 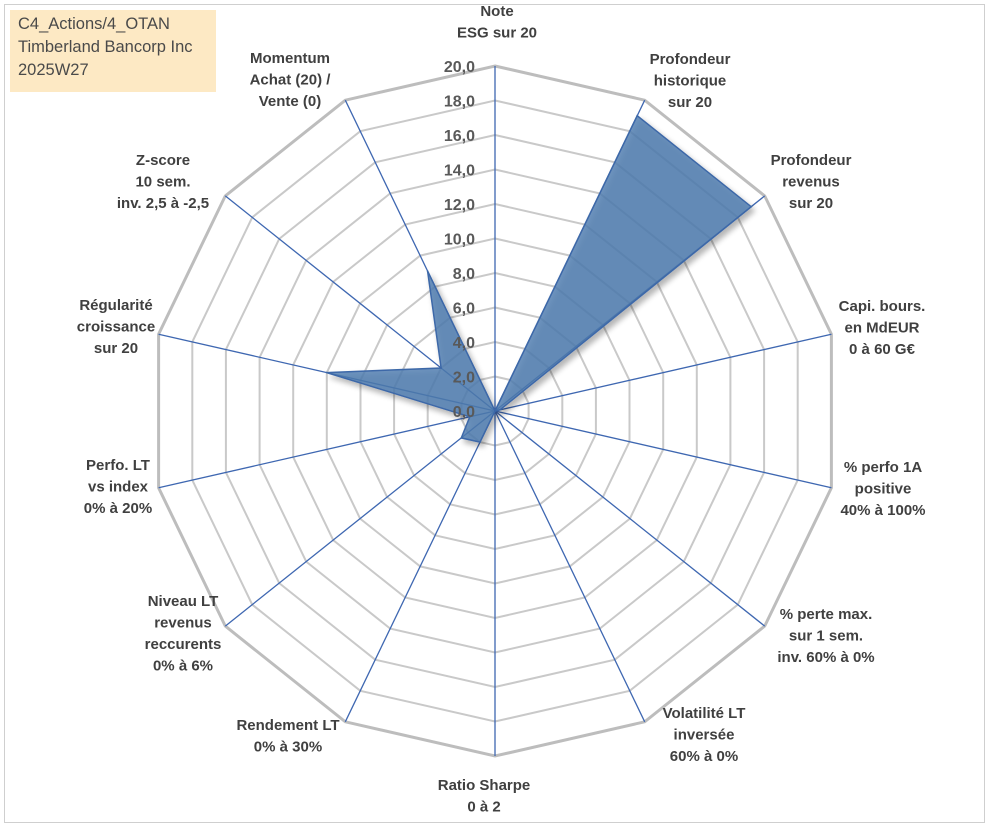 What do you see at coordinates (183, 666) in the screenshot?
I see `axis-label-line: 0% à 6%` at bounding box center [183, 666].